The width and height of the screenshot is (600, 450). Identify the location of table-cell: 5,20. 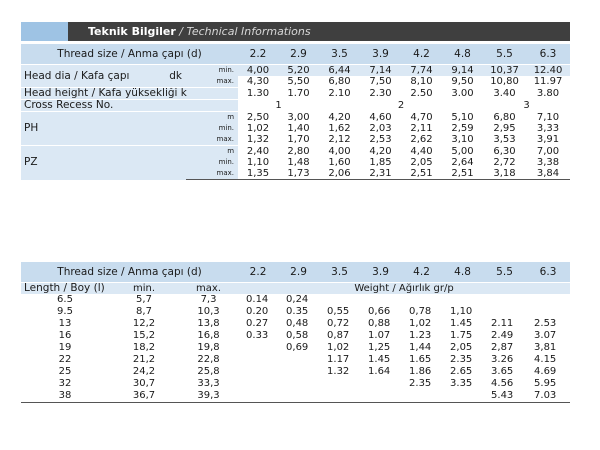
(299, 70).